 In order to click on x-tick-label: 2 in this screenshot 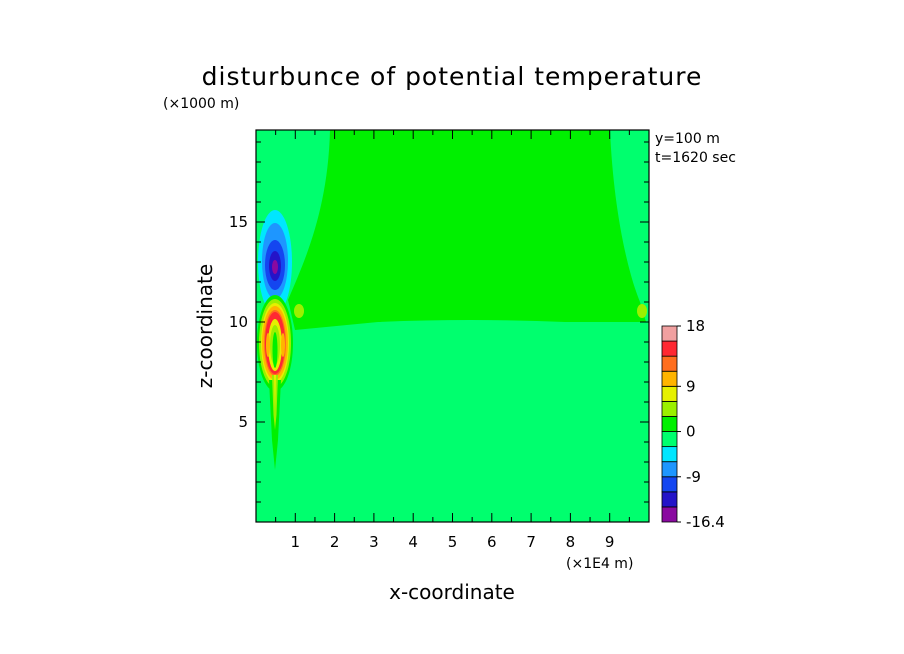, I will do `click(335, 542)`.